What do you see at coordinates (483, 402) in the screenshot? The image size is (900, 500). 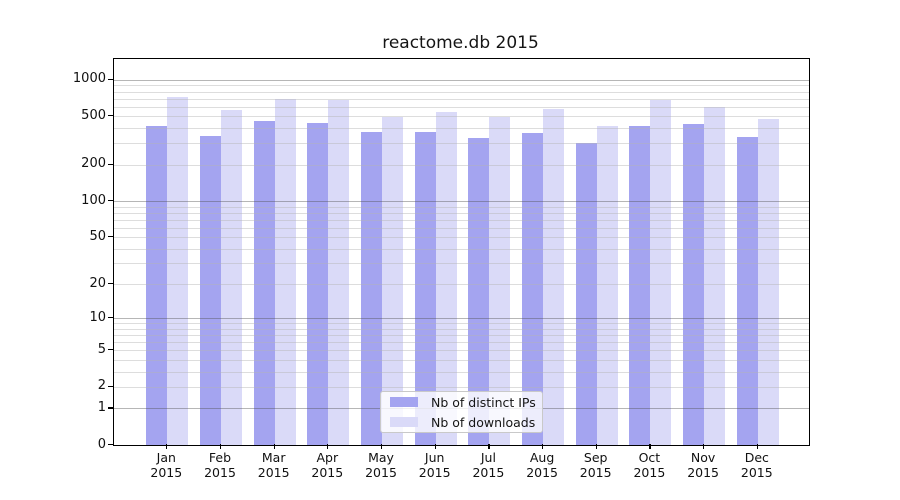 I see `legend-label-distinct-ips: Nb of distinct IPs` at bounding box center [483, 402].